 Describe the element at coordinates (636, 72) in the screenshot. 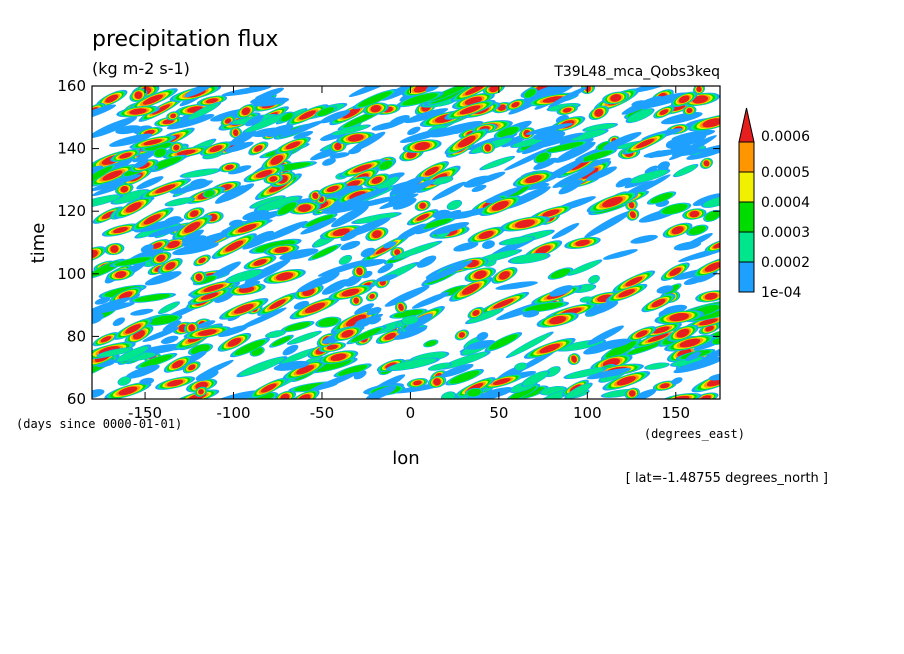

I see `dataset-label: T39L48_mca_Qobs3keq` at that location.